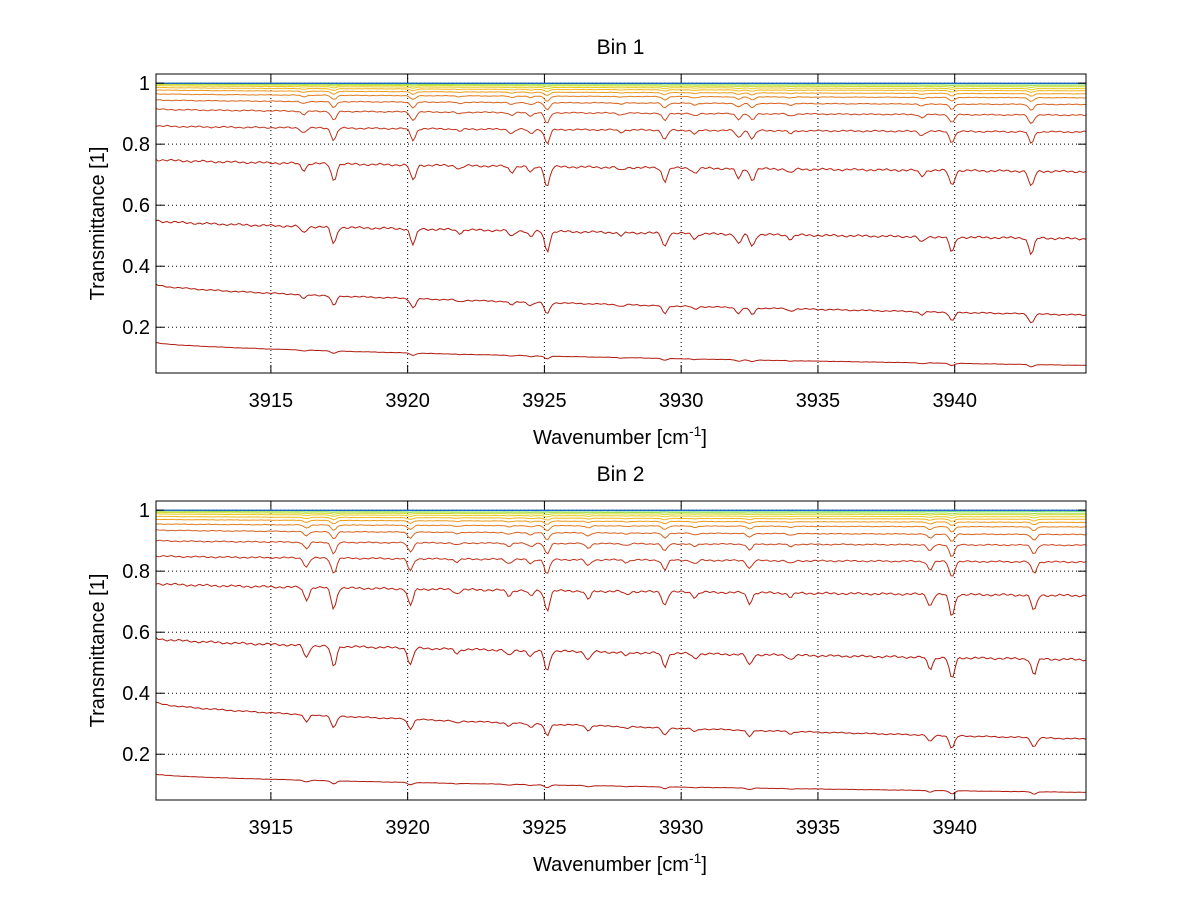 This screenshot has height=901, width=1200. What do you see at coordinates (621, 47) in the screenshot?
I see `panel-title: Bin 1` at bounding box center [621, 47].